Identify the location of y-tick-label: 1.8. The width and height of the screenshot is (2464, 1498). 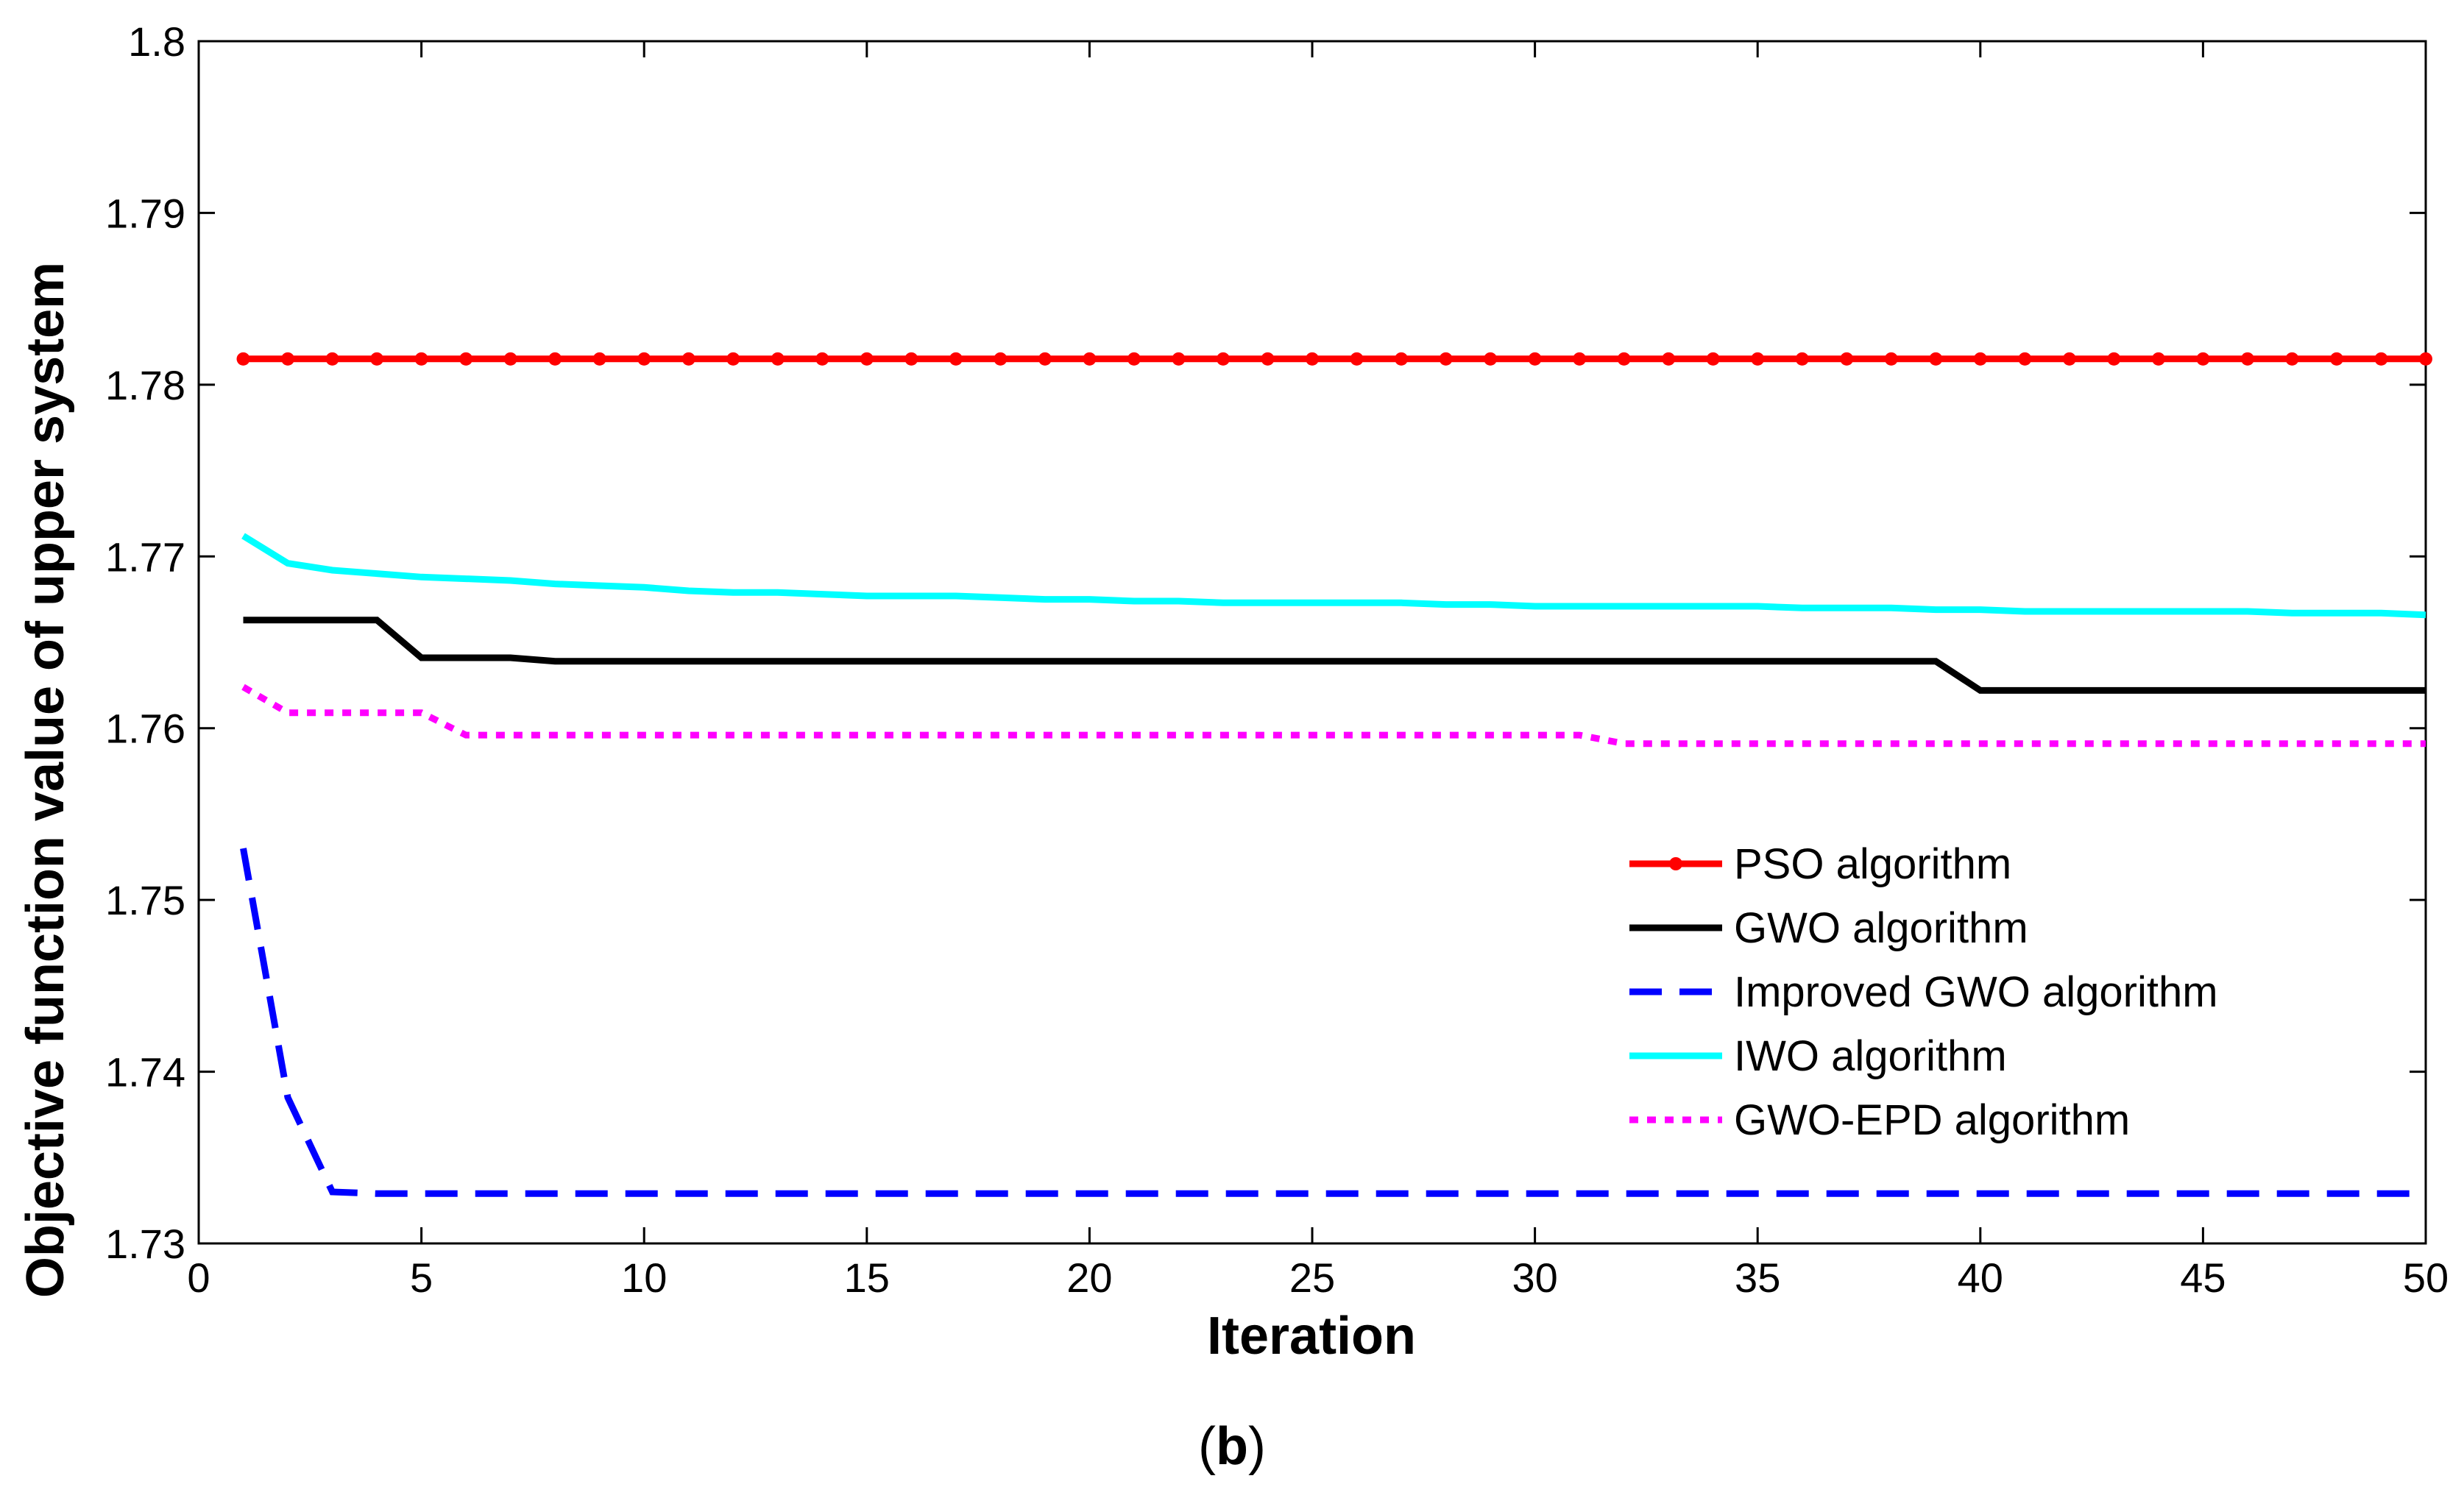
(157, 41).